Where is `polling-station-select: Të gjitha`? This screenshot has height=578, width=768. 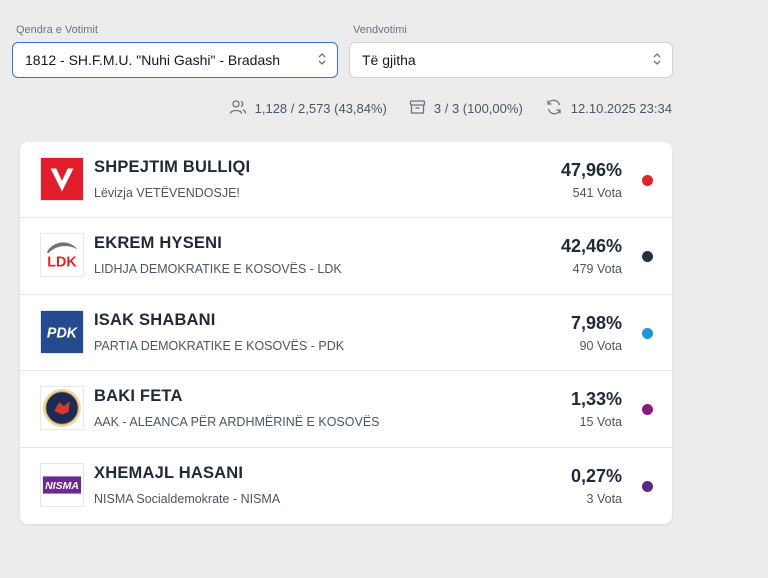
polling-station-select: Të gjitha is located at coordinates (511, 60).